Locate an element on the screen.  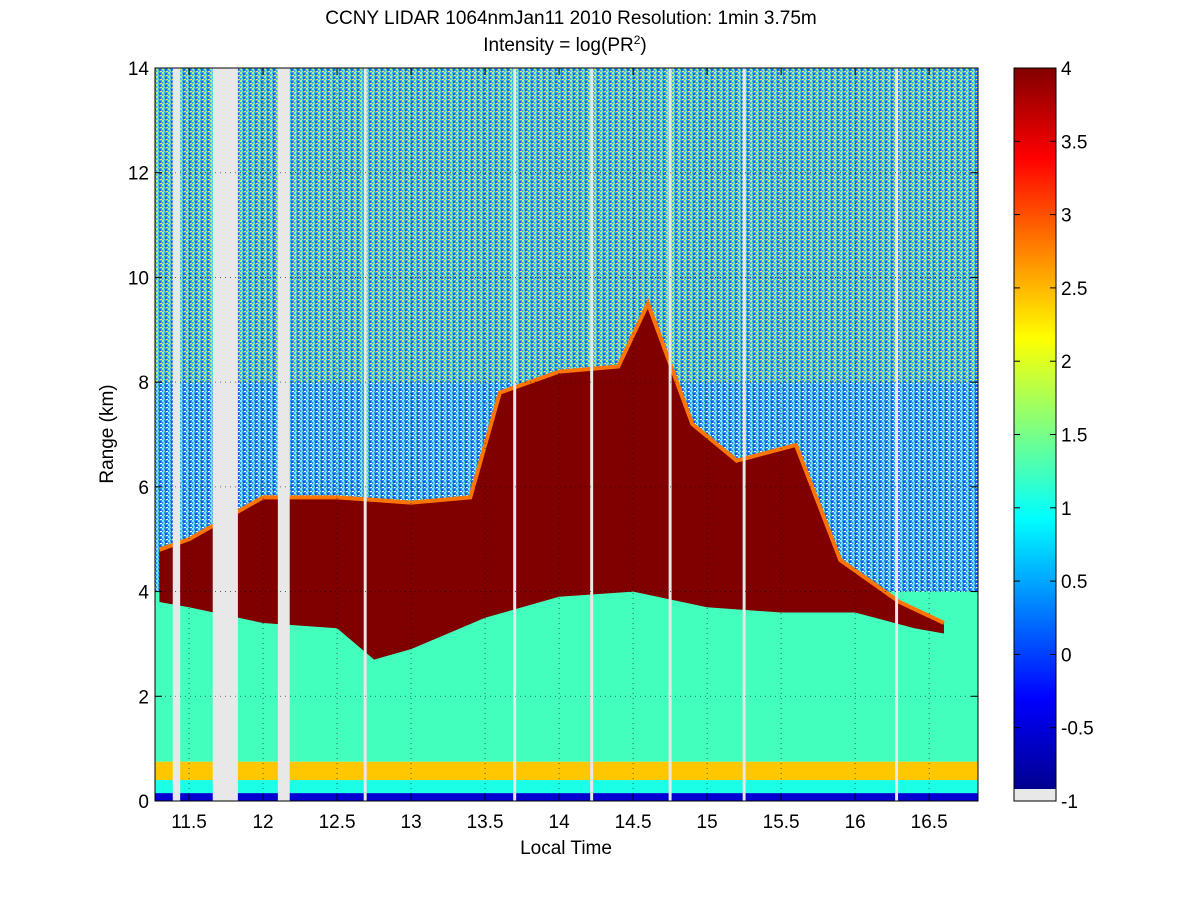
colorbar: -1 -0.5 0 0.5 1 1.5 2 2.5 3 3.5 4 is located at coordinates (1053, 436).